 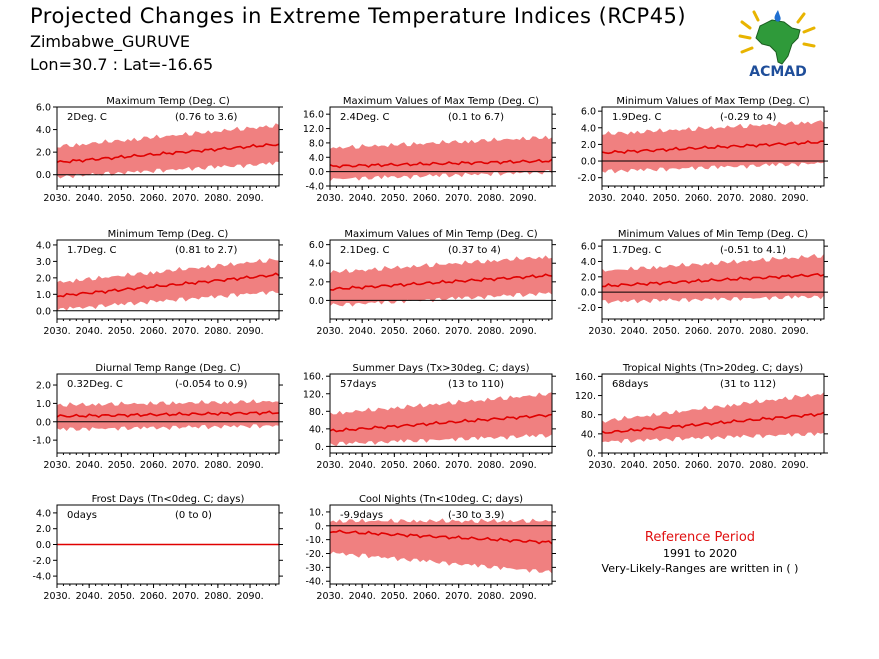 What do you see at coordinates (364, 117) in the screenshot?
I see `change-label: 2.4Deg. C` at bounding box center [364, 117].